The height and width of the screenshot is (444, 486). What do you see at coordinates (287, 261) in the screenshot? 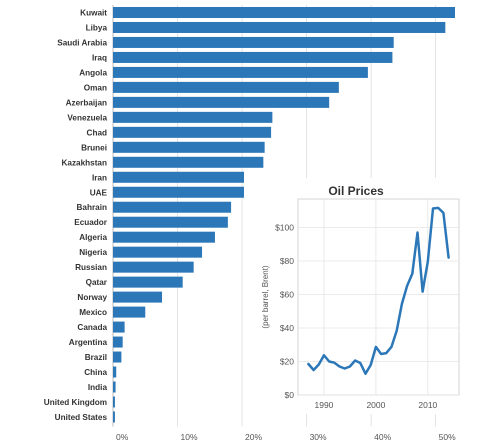
I see `inset-y-tick-label: $80` at bounding box center [287, 261].